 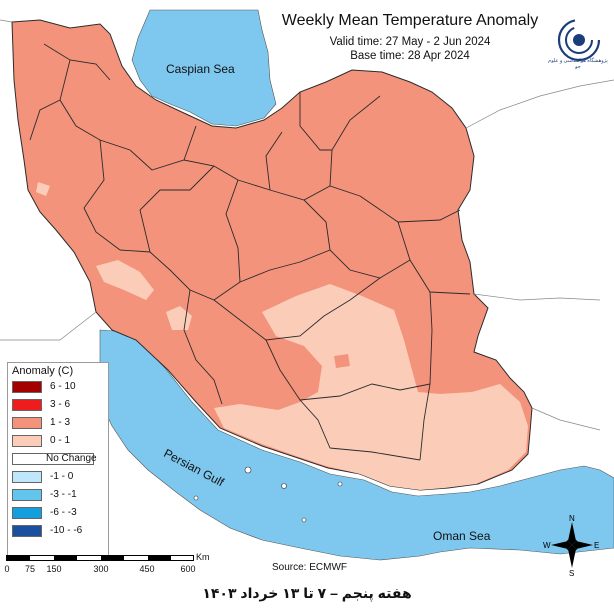 I want to click on legend-item: -6 - -3, so click(x=60, y=513).